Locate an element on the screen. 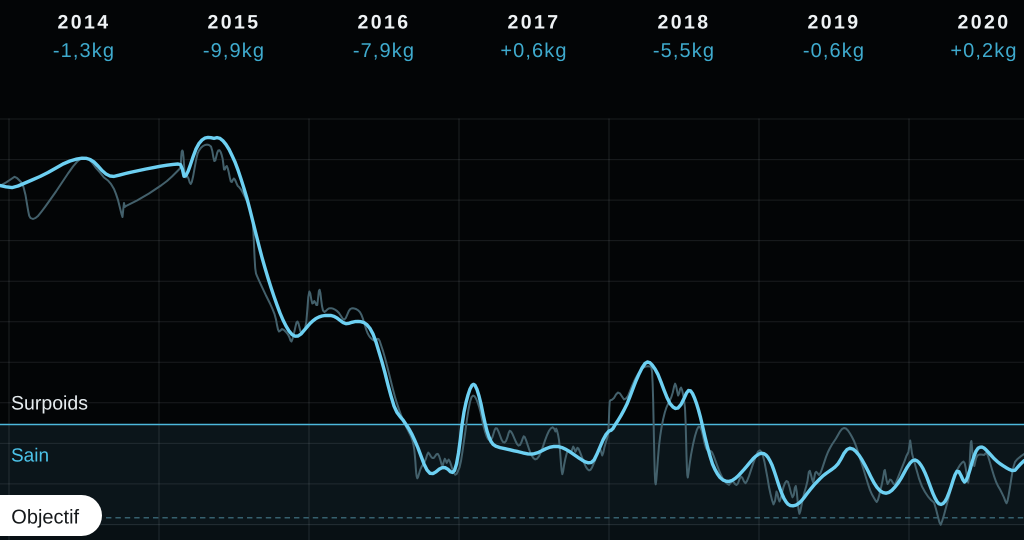 This screenshot has width=1024, height=540. svg-text: 2019 is located at coordinates (834, 22).